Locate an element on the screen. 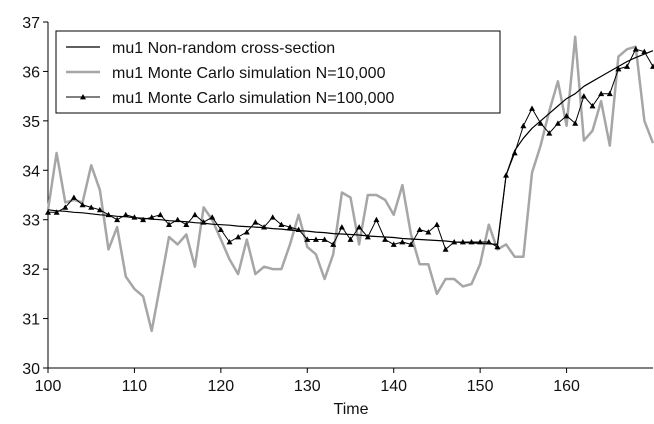  legend-marker is located at coordinates (83, 97).